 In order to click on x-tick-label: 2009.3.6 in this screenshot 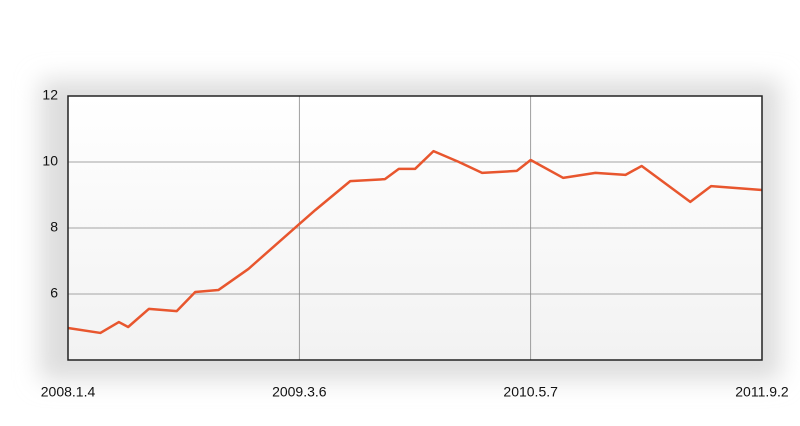, I will do `click(299, 392)`.